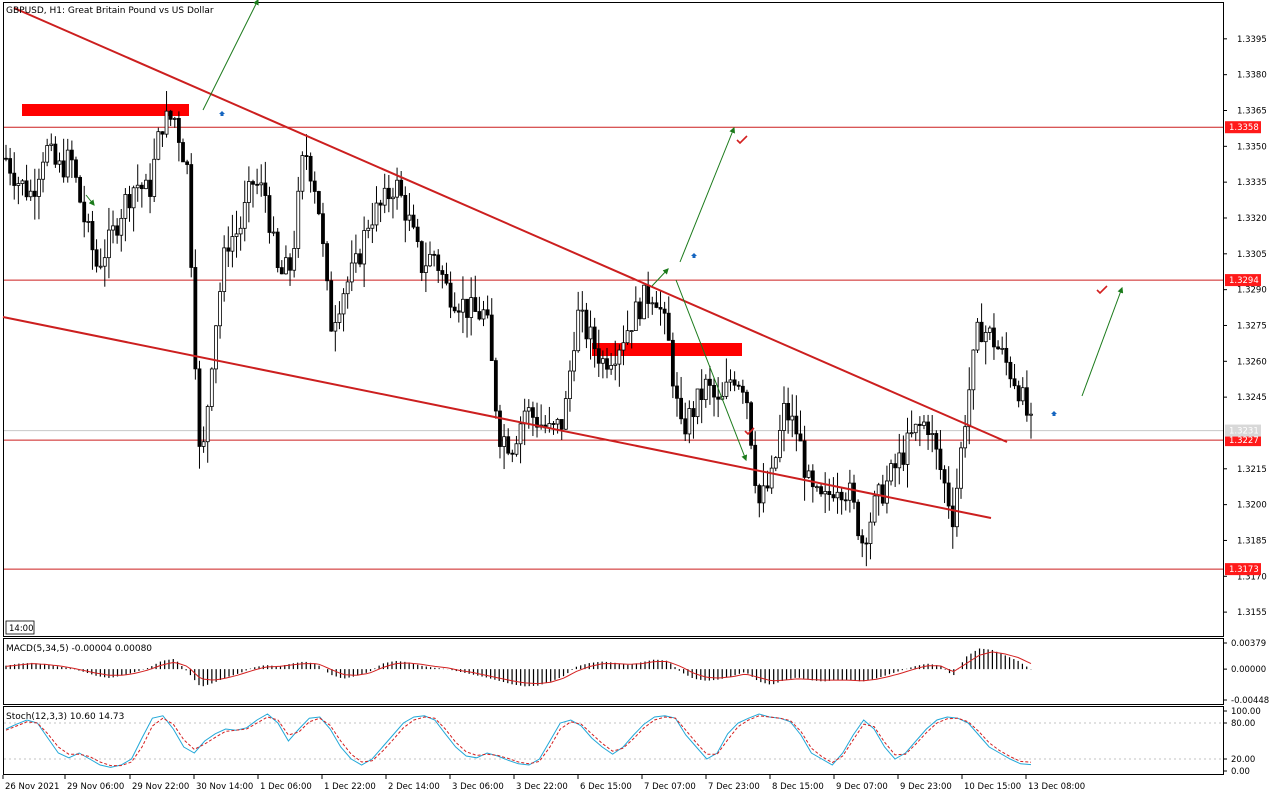 The height and width of the screenshot is (797, 1272). What do you see at coordinates (992, 787) in the screenshot?
I see `time-tick-label: 10 Dec 15:00` at bounding box center [992, 787].